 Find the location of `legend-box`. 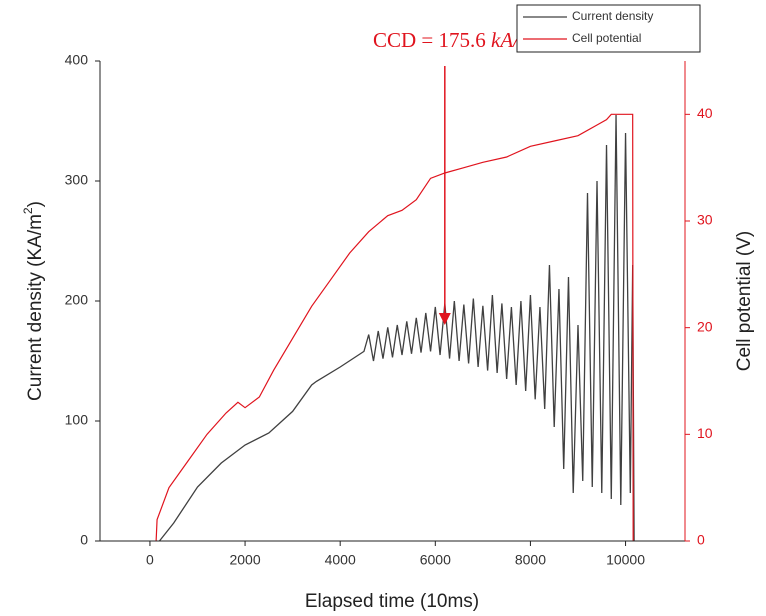

legend-box is located at coordinates (608, 28).